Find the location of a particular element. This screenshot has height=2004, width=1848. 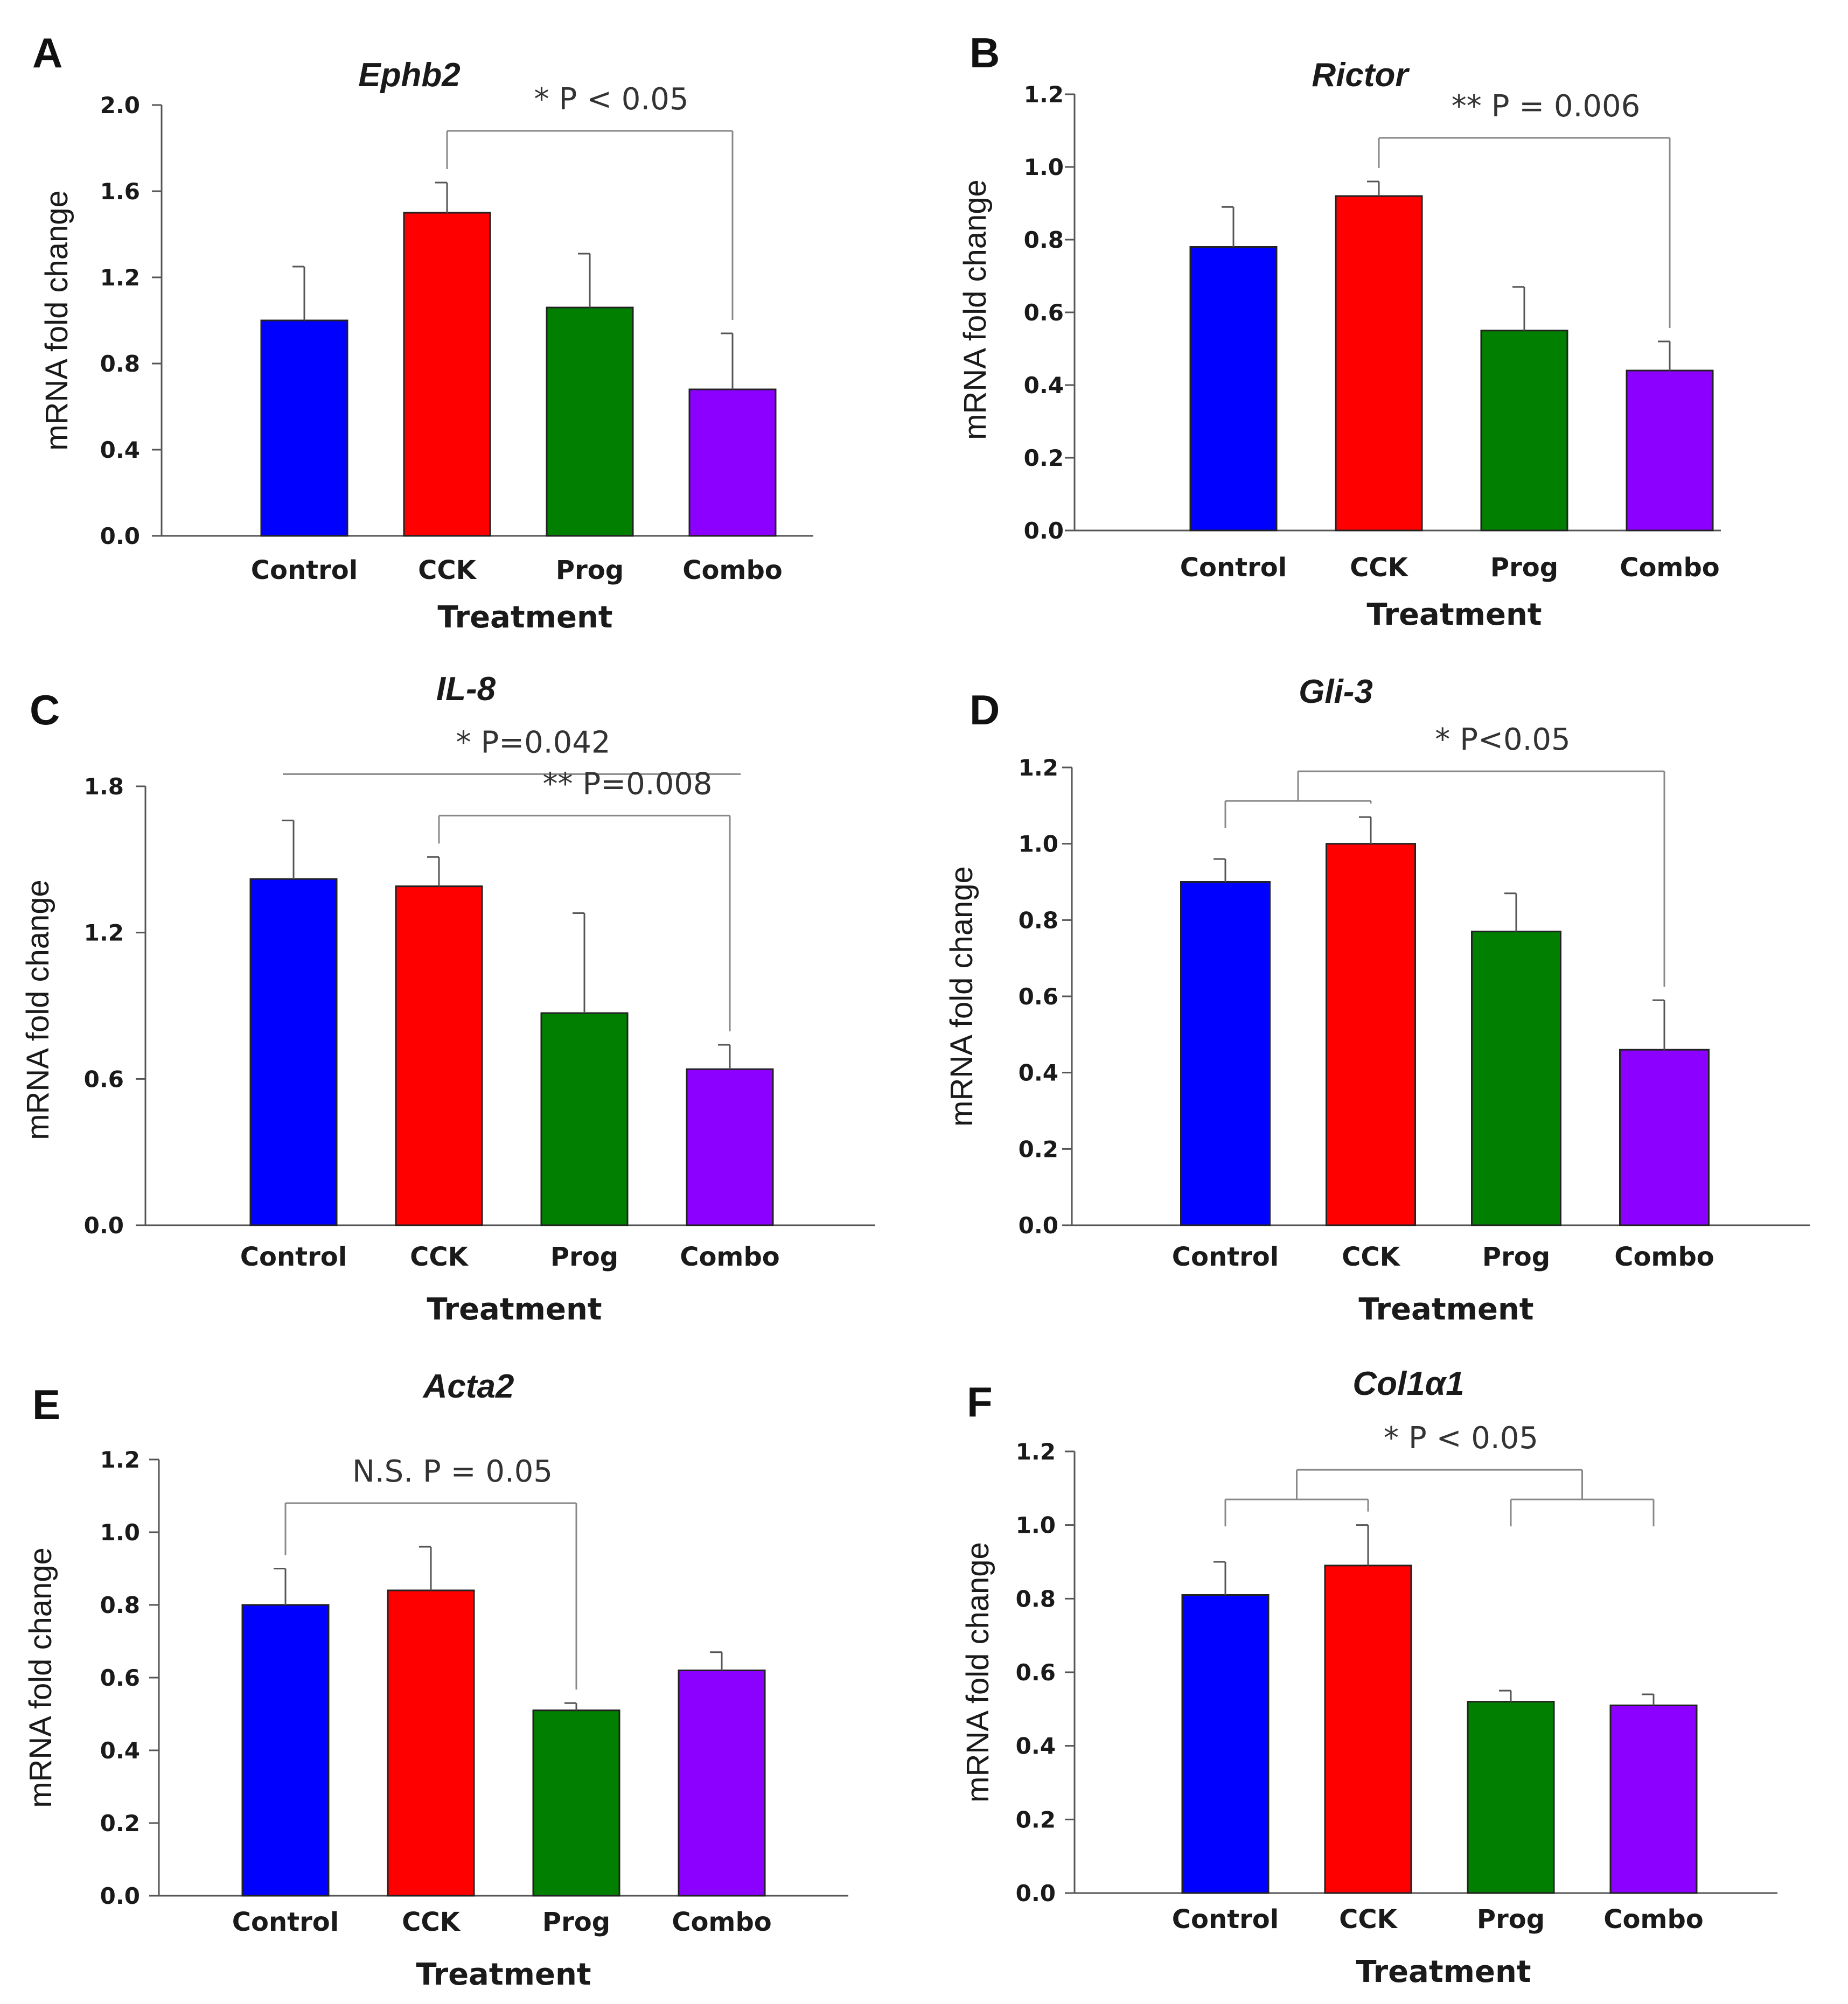

significance-label: ** P = 0.006 is located at coordinates (1546, 106).